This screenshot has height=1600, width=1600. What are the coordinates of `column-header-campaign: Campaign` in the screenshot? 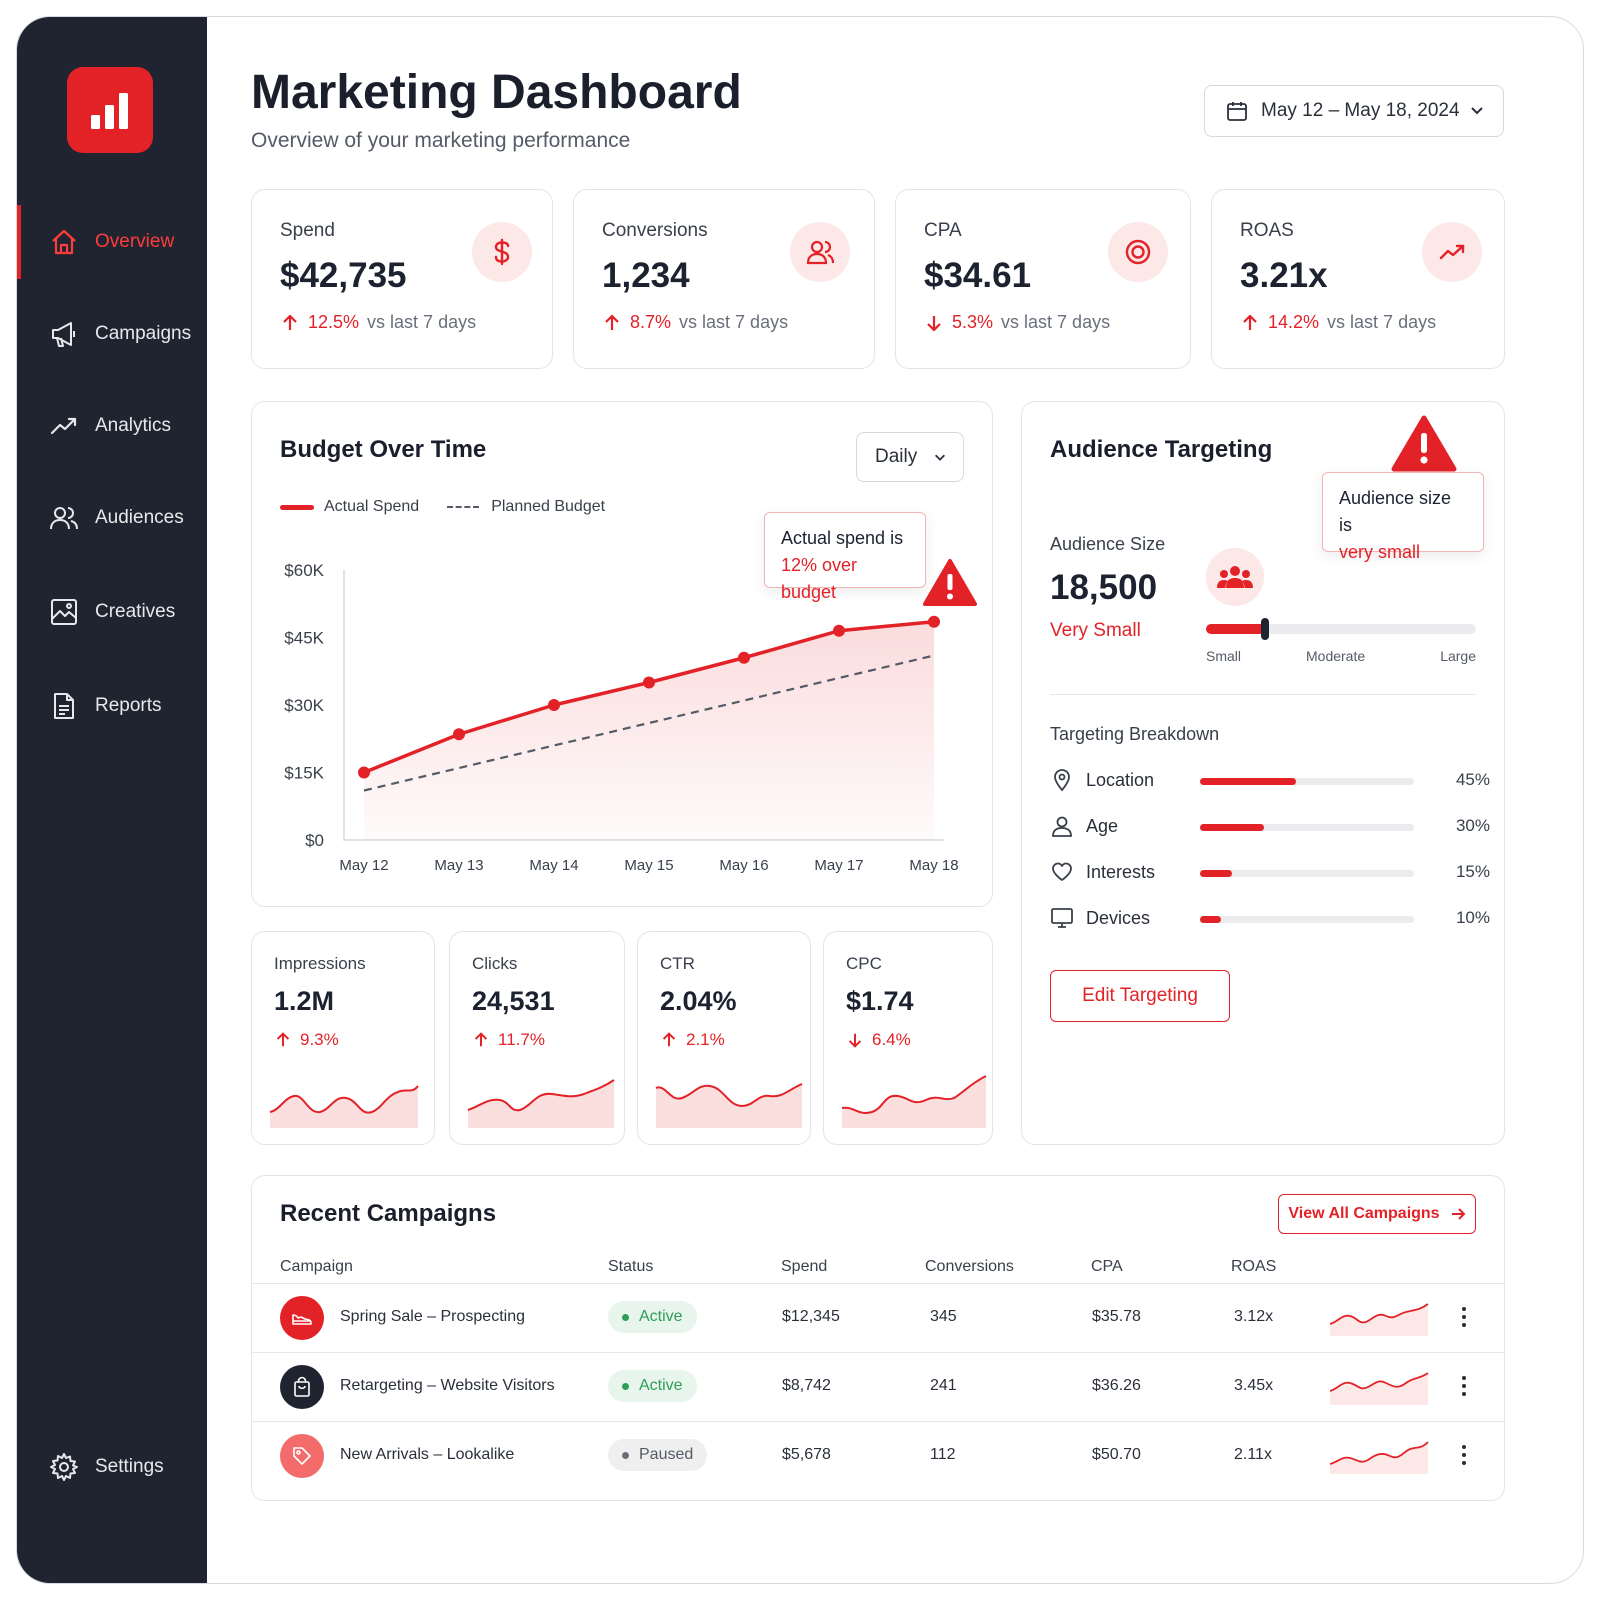 It's located at (316, 1266).